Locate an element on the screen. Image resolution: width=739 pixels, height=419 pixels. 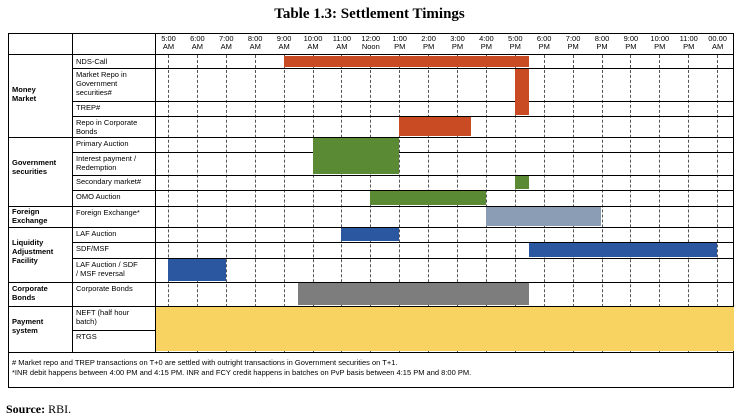
time-tick: 5:00 AM is located at coordinates (168, 42).